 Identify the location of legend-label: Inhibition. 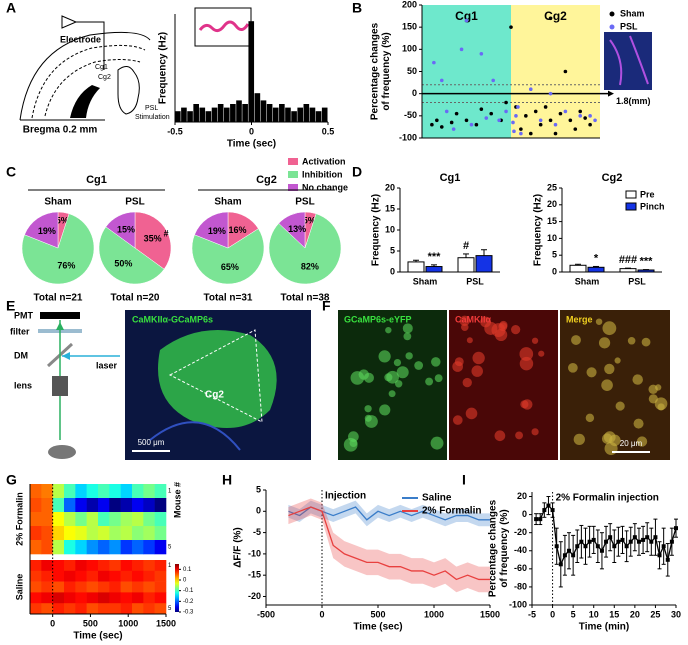
(322, 174).